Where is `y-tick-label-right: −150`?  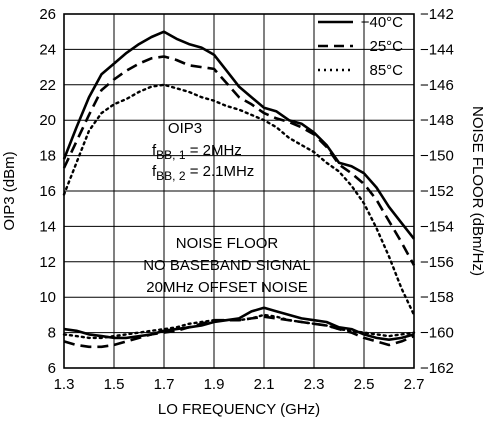
y-tick-label-right: −150 is located at coordinates (437, 156).